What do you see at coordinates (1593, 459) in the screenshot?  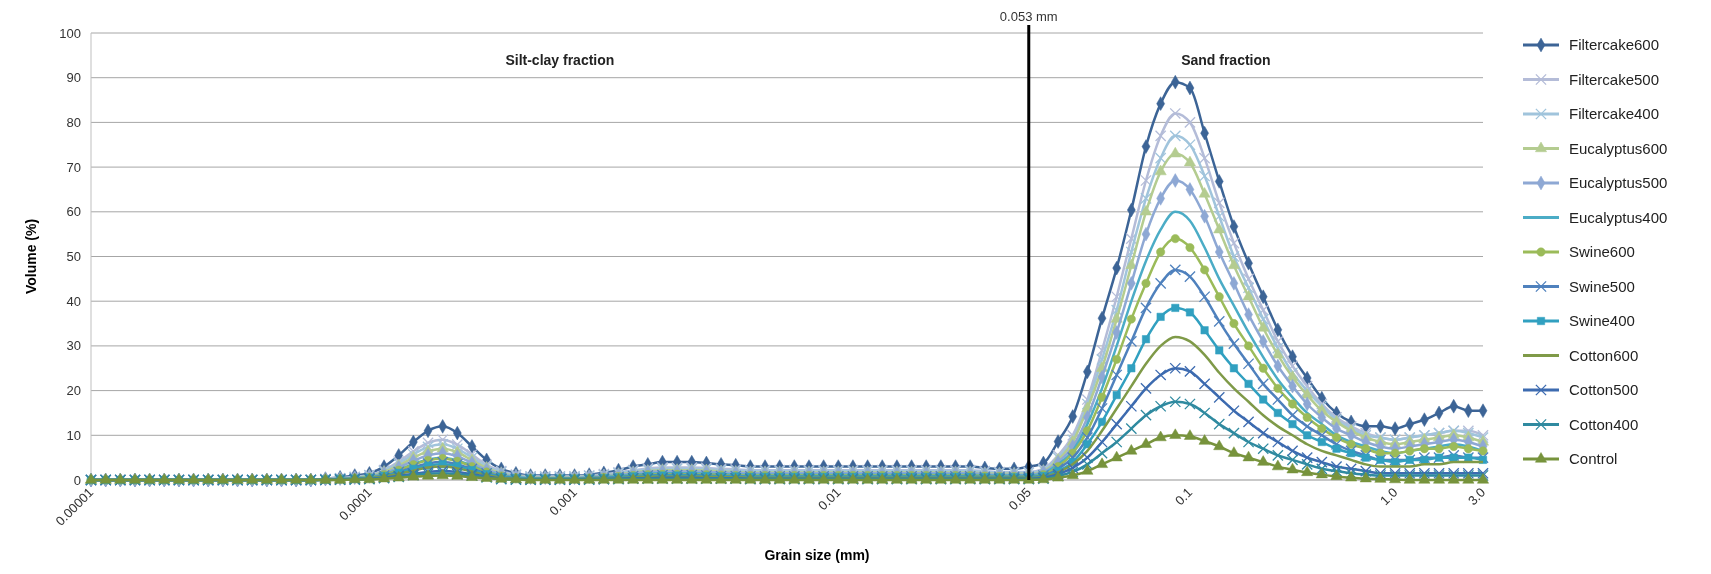 I see `legend-label: Control` at bounding box center [1593, 459].